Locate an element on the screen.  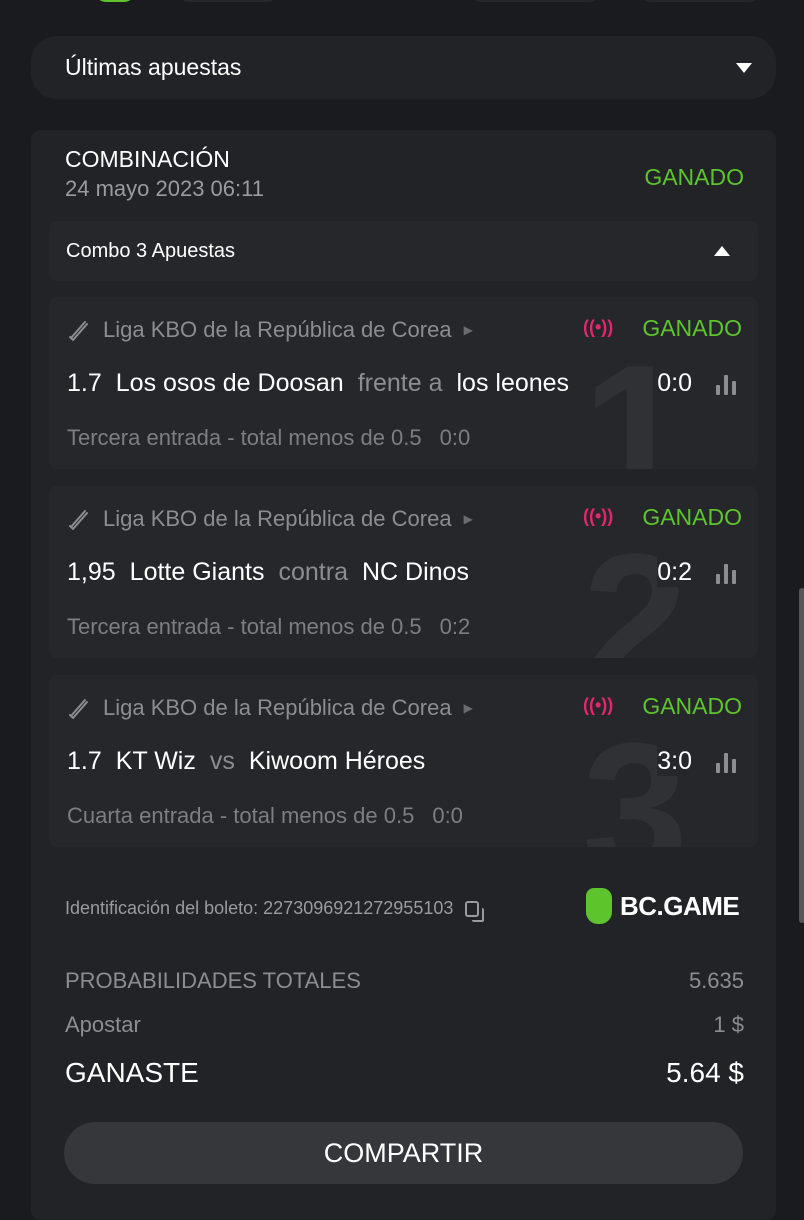
latest-bets-dropdown: Últimas apuestas is located at coordinates (403, 67).